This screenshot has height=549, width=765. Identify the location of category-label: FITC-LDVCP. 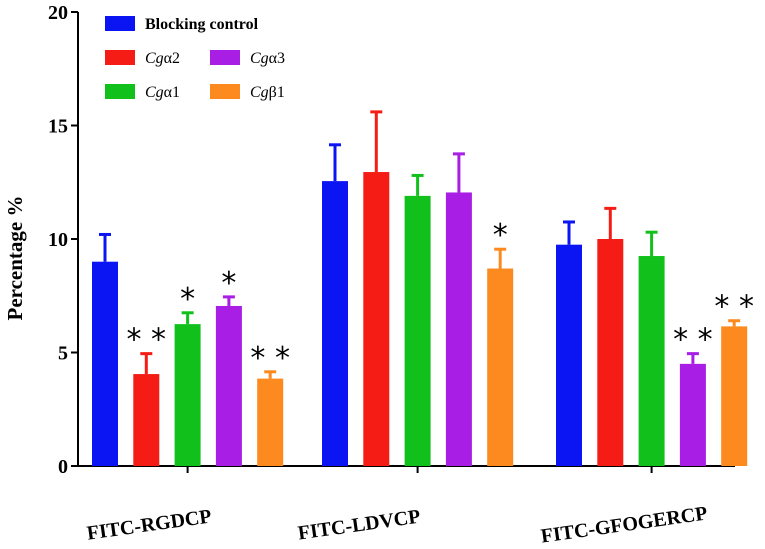
(359, 525).